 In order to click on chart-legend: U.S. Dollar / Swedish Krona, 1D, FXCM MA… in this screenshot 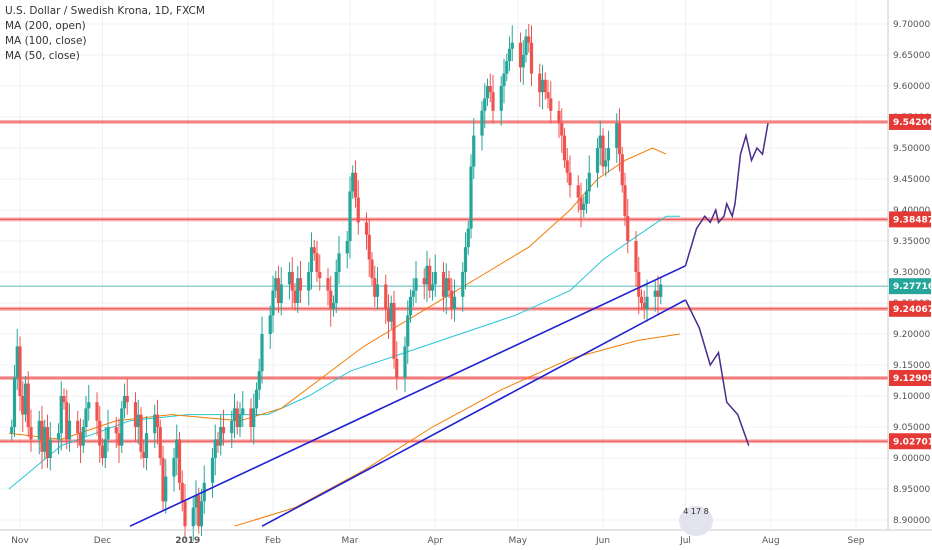, I will do `click(105, 34)`.